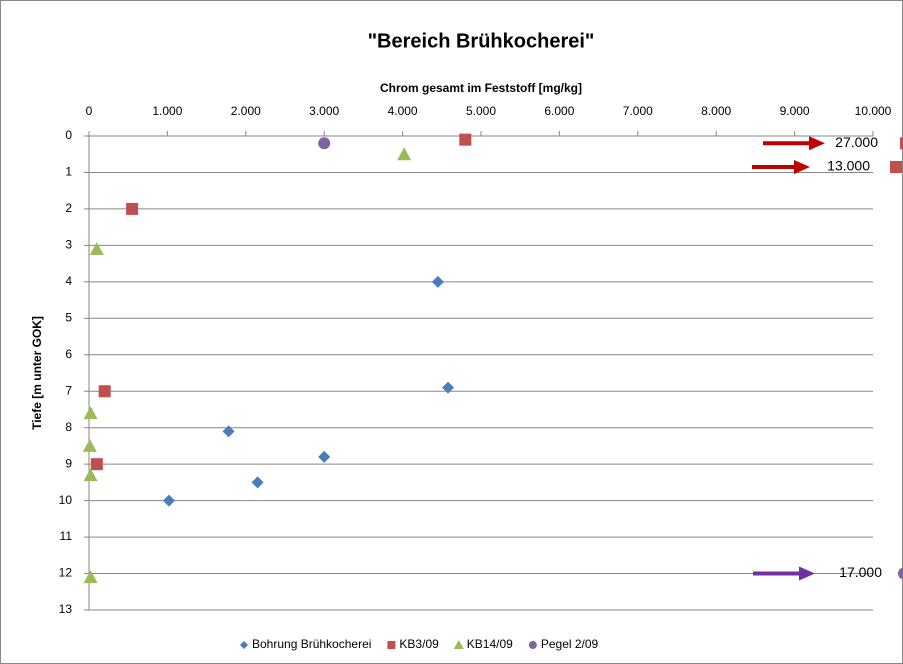 This screenshot has width=903, height=664. I want to click on y-tick-label: 3, so click(68, 245).